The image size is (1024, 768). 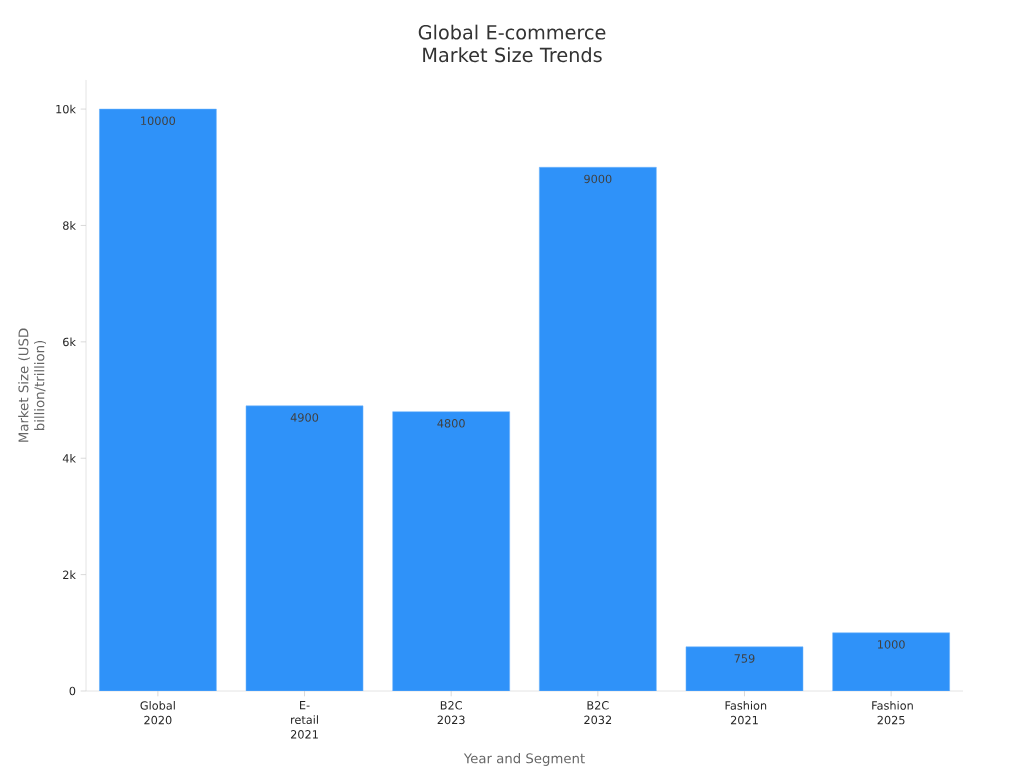 I want to click on x-tick-label: B2C 2032, so click(x=598, y=713).